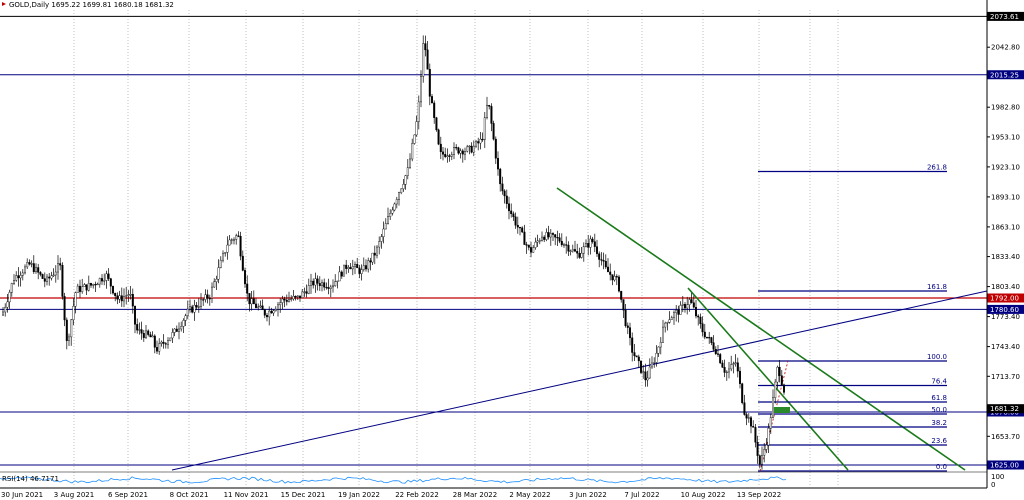  I want to click on y-tick-label: 1953.10, so click(1005, 137).